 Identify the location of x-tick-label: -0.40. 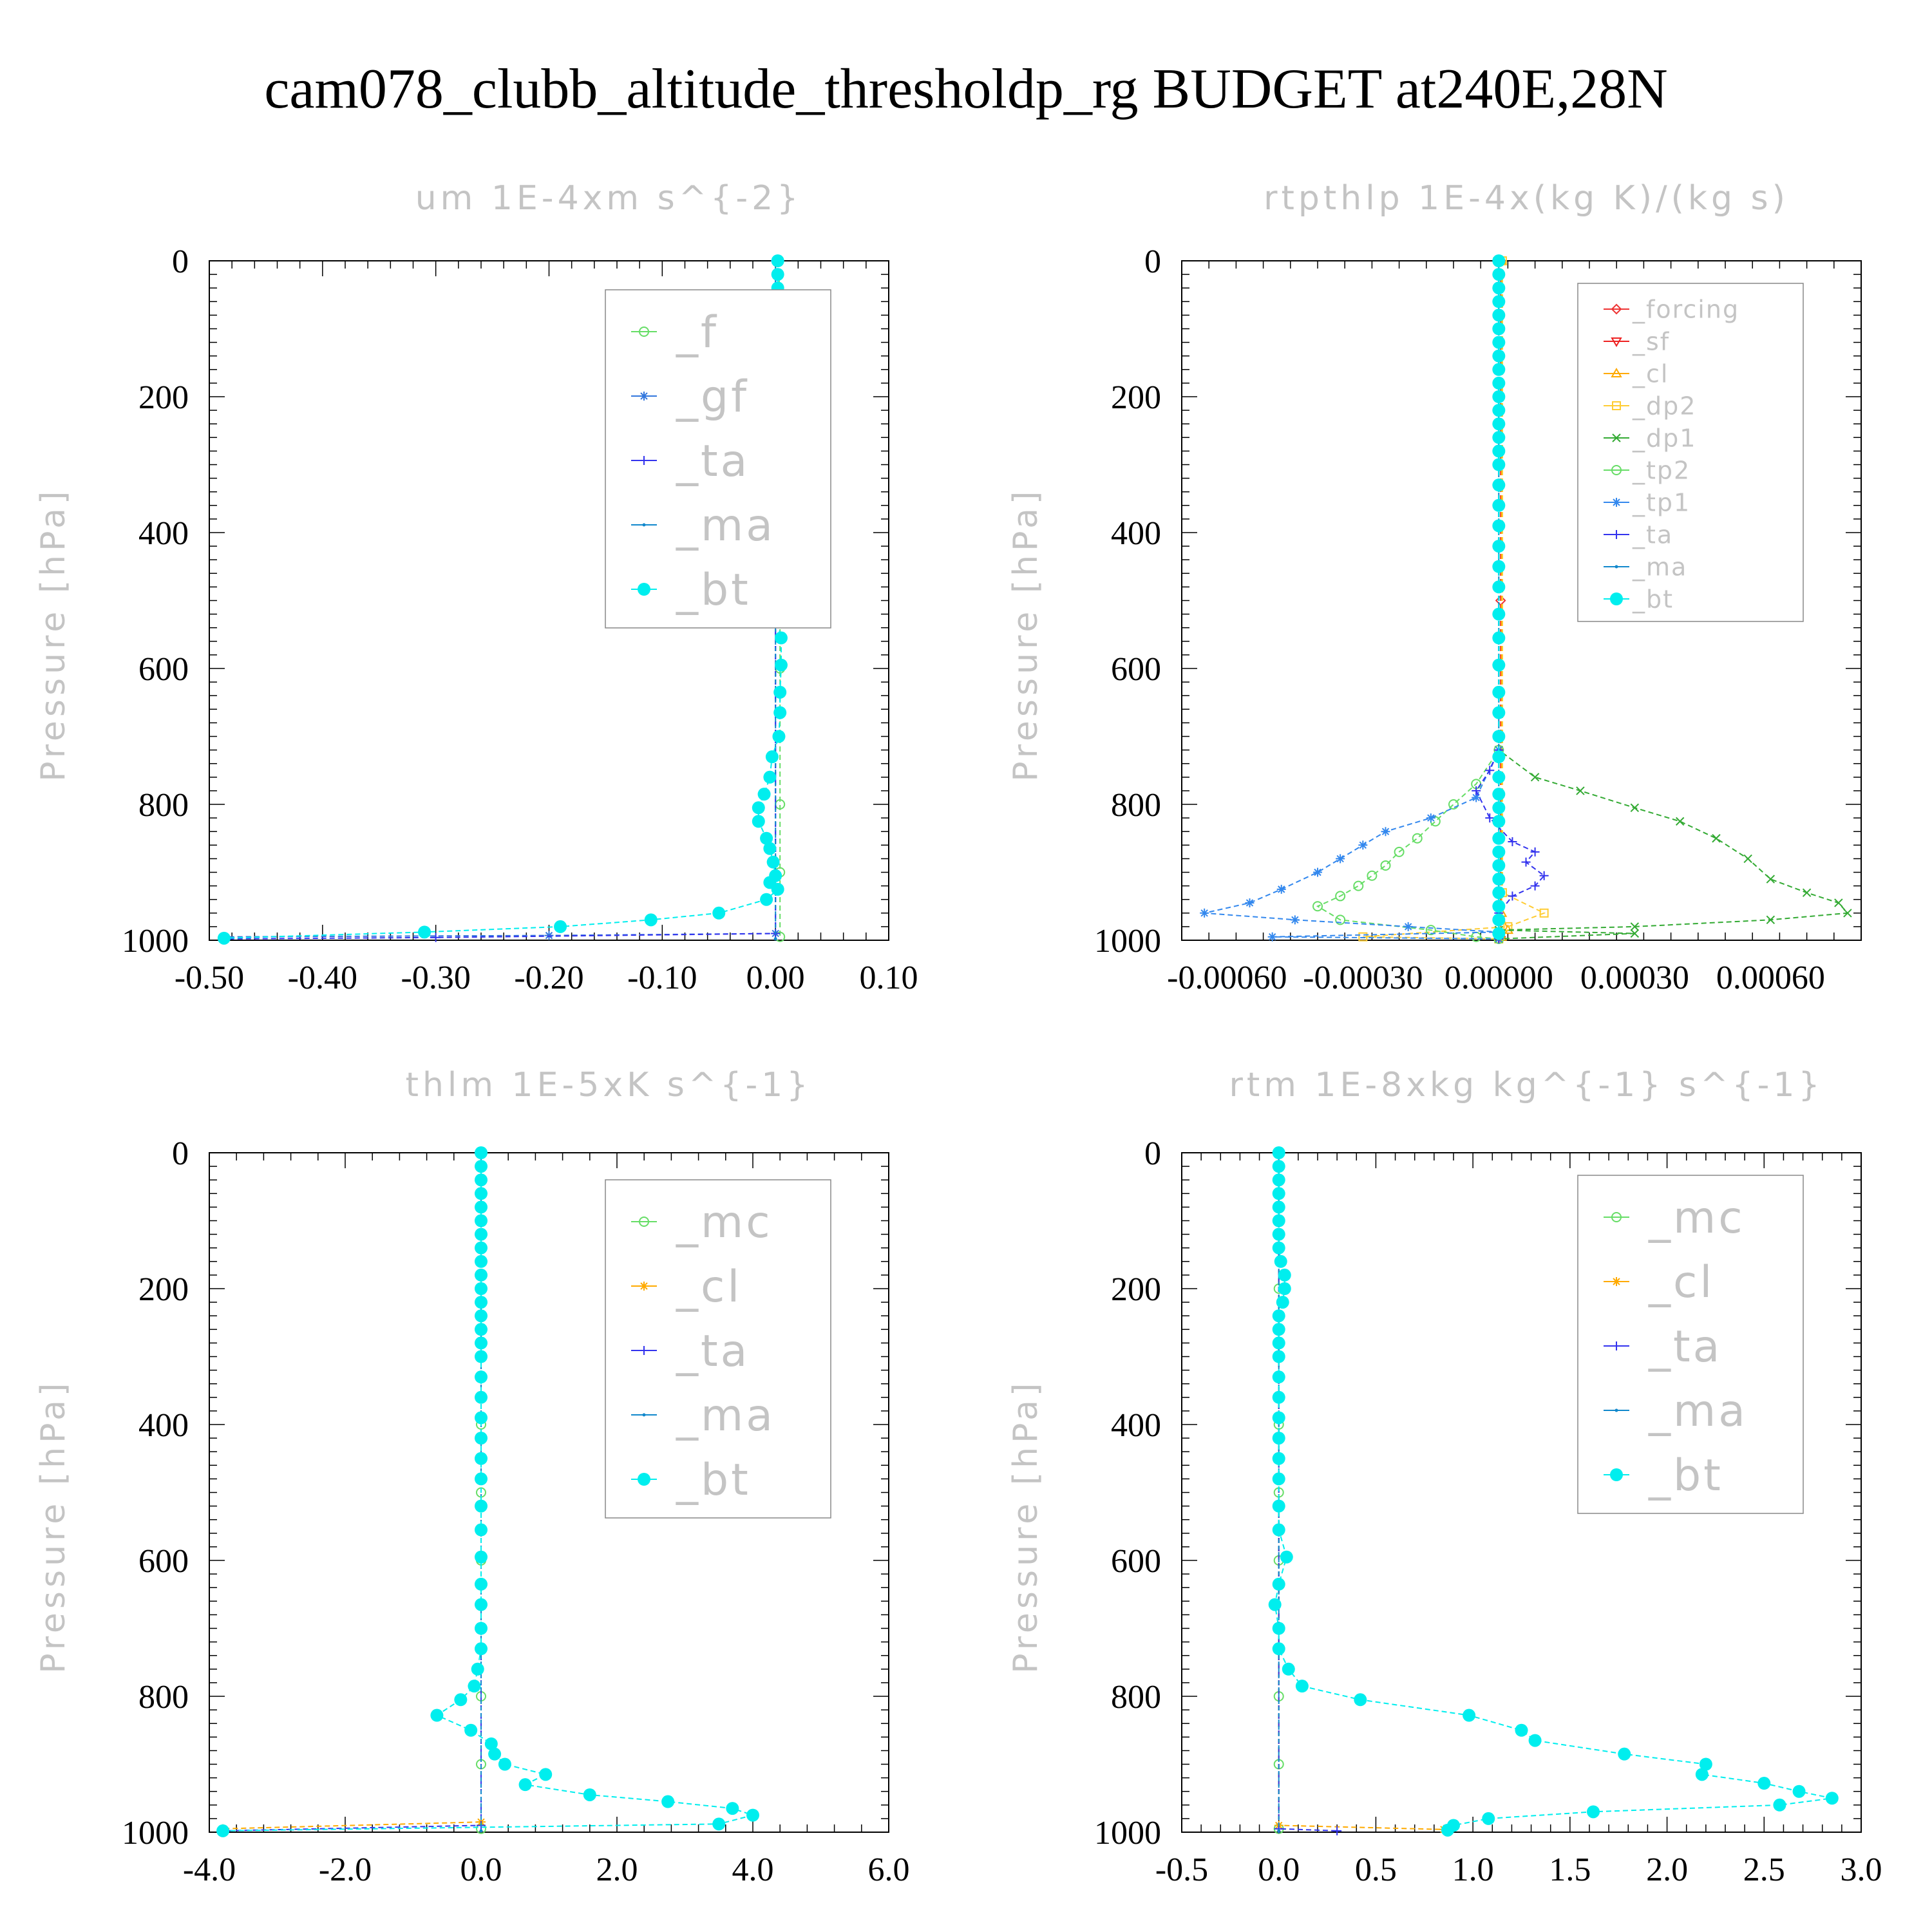
(322, 978).